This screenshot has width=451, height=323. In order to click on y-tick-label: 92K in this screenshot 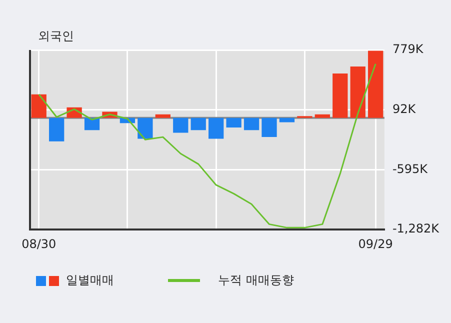, I will do `click(404, 109)`.